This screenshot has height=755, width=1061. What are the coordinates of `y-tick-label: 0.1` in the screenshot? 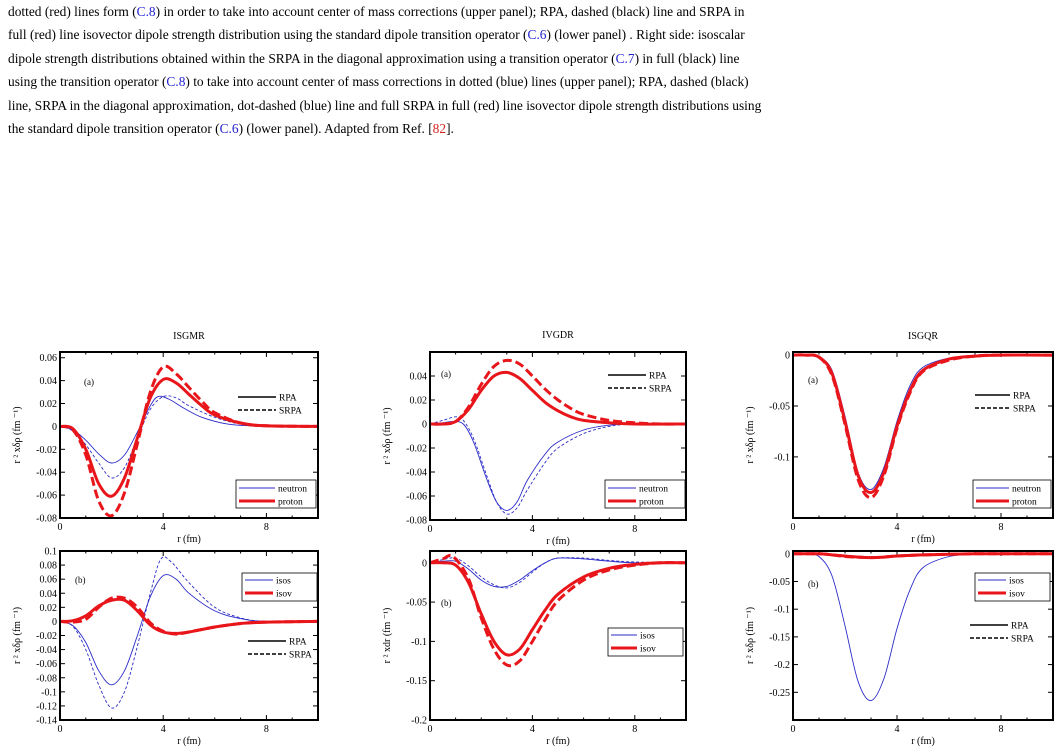 It's located at (51, 552).